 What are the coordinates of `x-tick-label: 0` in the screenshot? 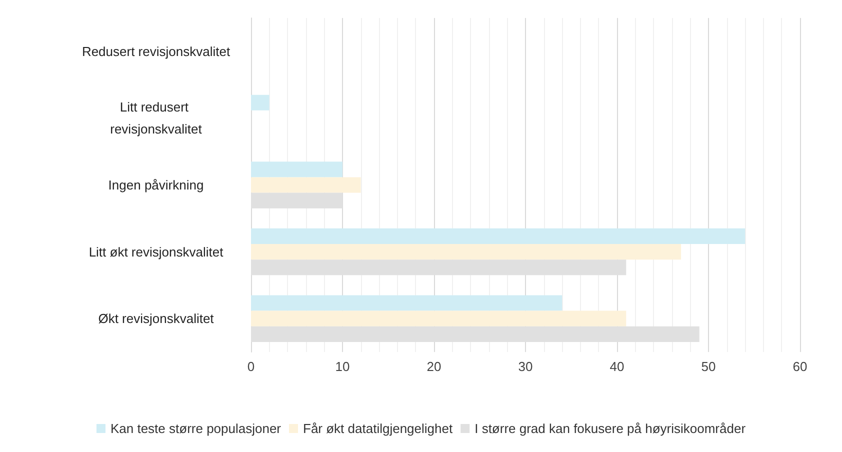 It's located at (251, 366).